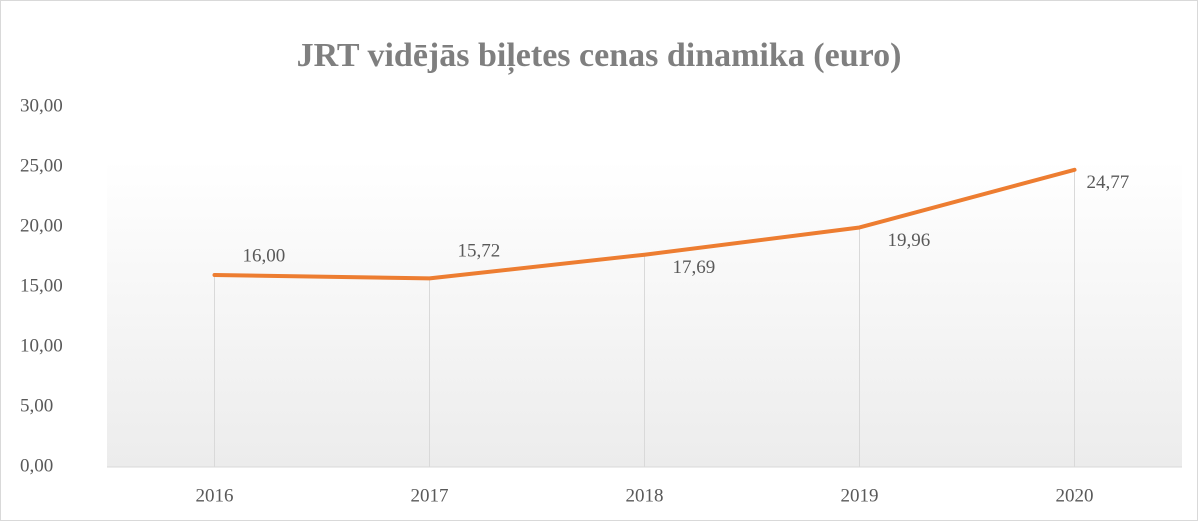 This screenshot has width=1198, height=521. Describe the element at coordinates (264, 255) in the screenshot. I see `data-label: 16,00` at that location.